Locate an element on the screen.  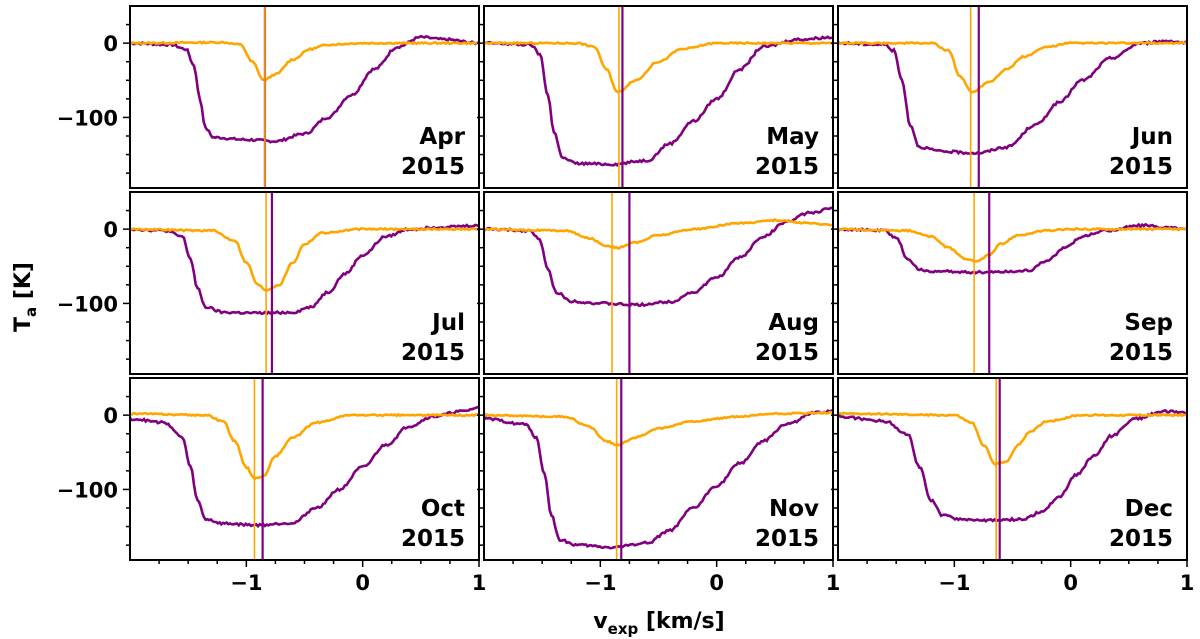
panel-month-label: Oct is located at coordinates (443, 509).